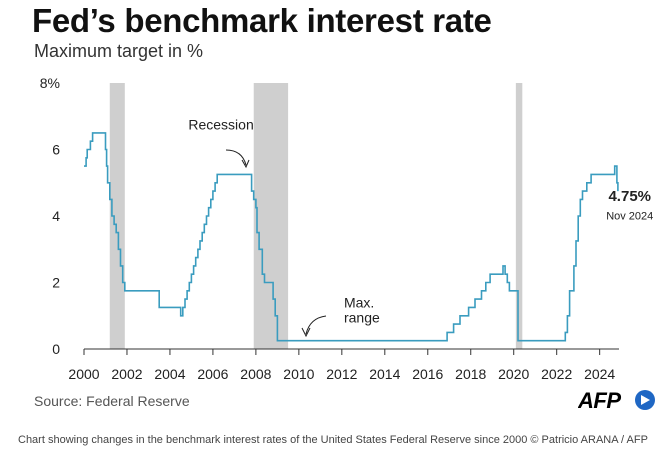 This screenshot has height=471, width=672. What do you see at coordinates (83, 374) in the screenshot?
I see `x-tick-label-2000: 2000` at bounding box center [83, 374].